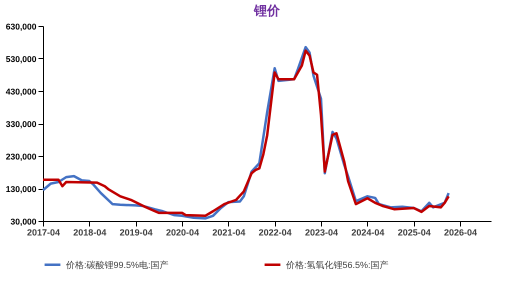  What do you see at coordinates (229, 233) in the screenshot?
I see `x-tick-label: 2021-04` at bounding box center [229, 233].